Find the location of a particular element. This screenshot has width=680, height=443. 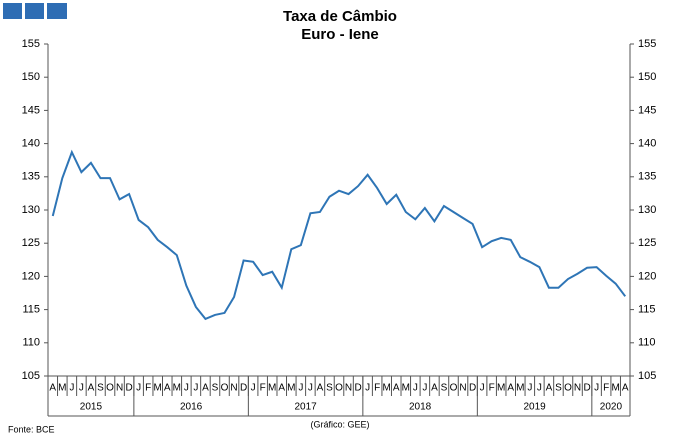

y2-tick-label: 125 is located at coordinates (647, 243).